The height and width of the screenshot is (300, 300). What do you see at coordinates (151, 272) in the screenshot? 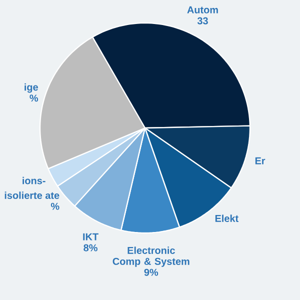
I see `data-label: 9%` at bounding box center [151, 272].